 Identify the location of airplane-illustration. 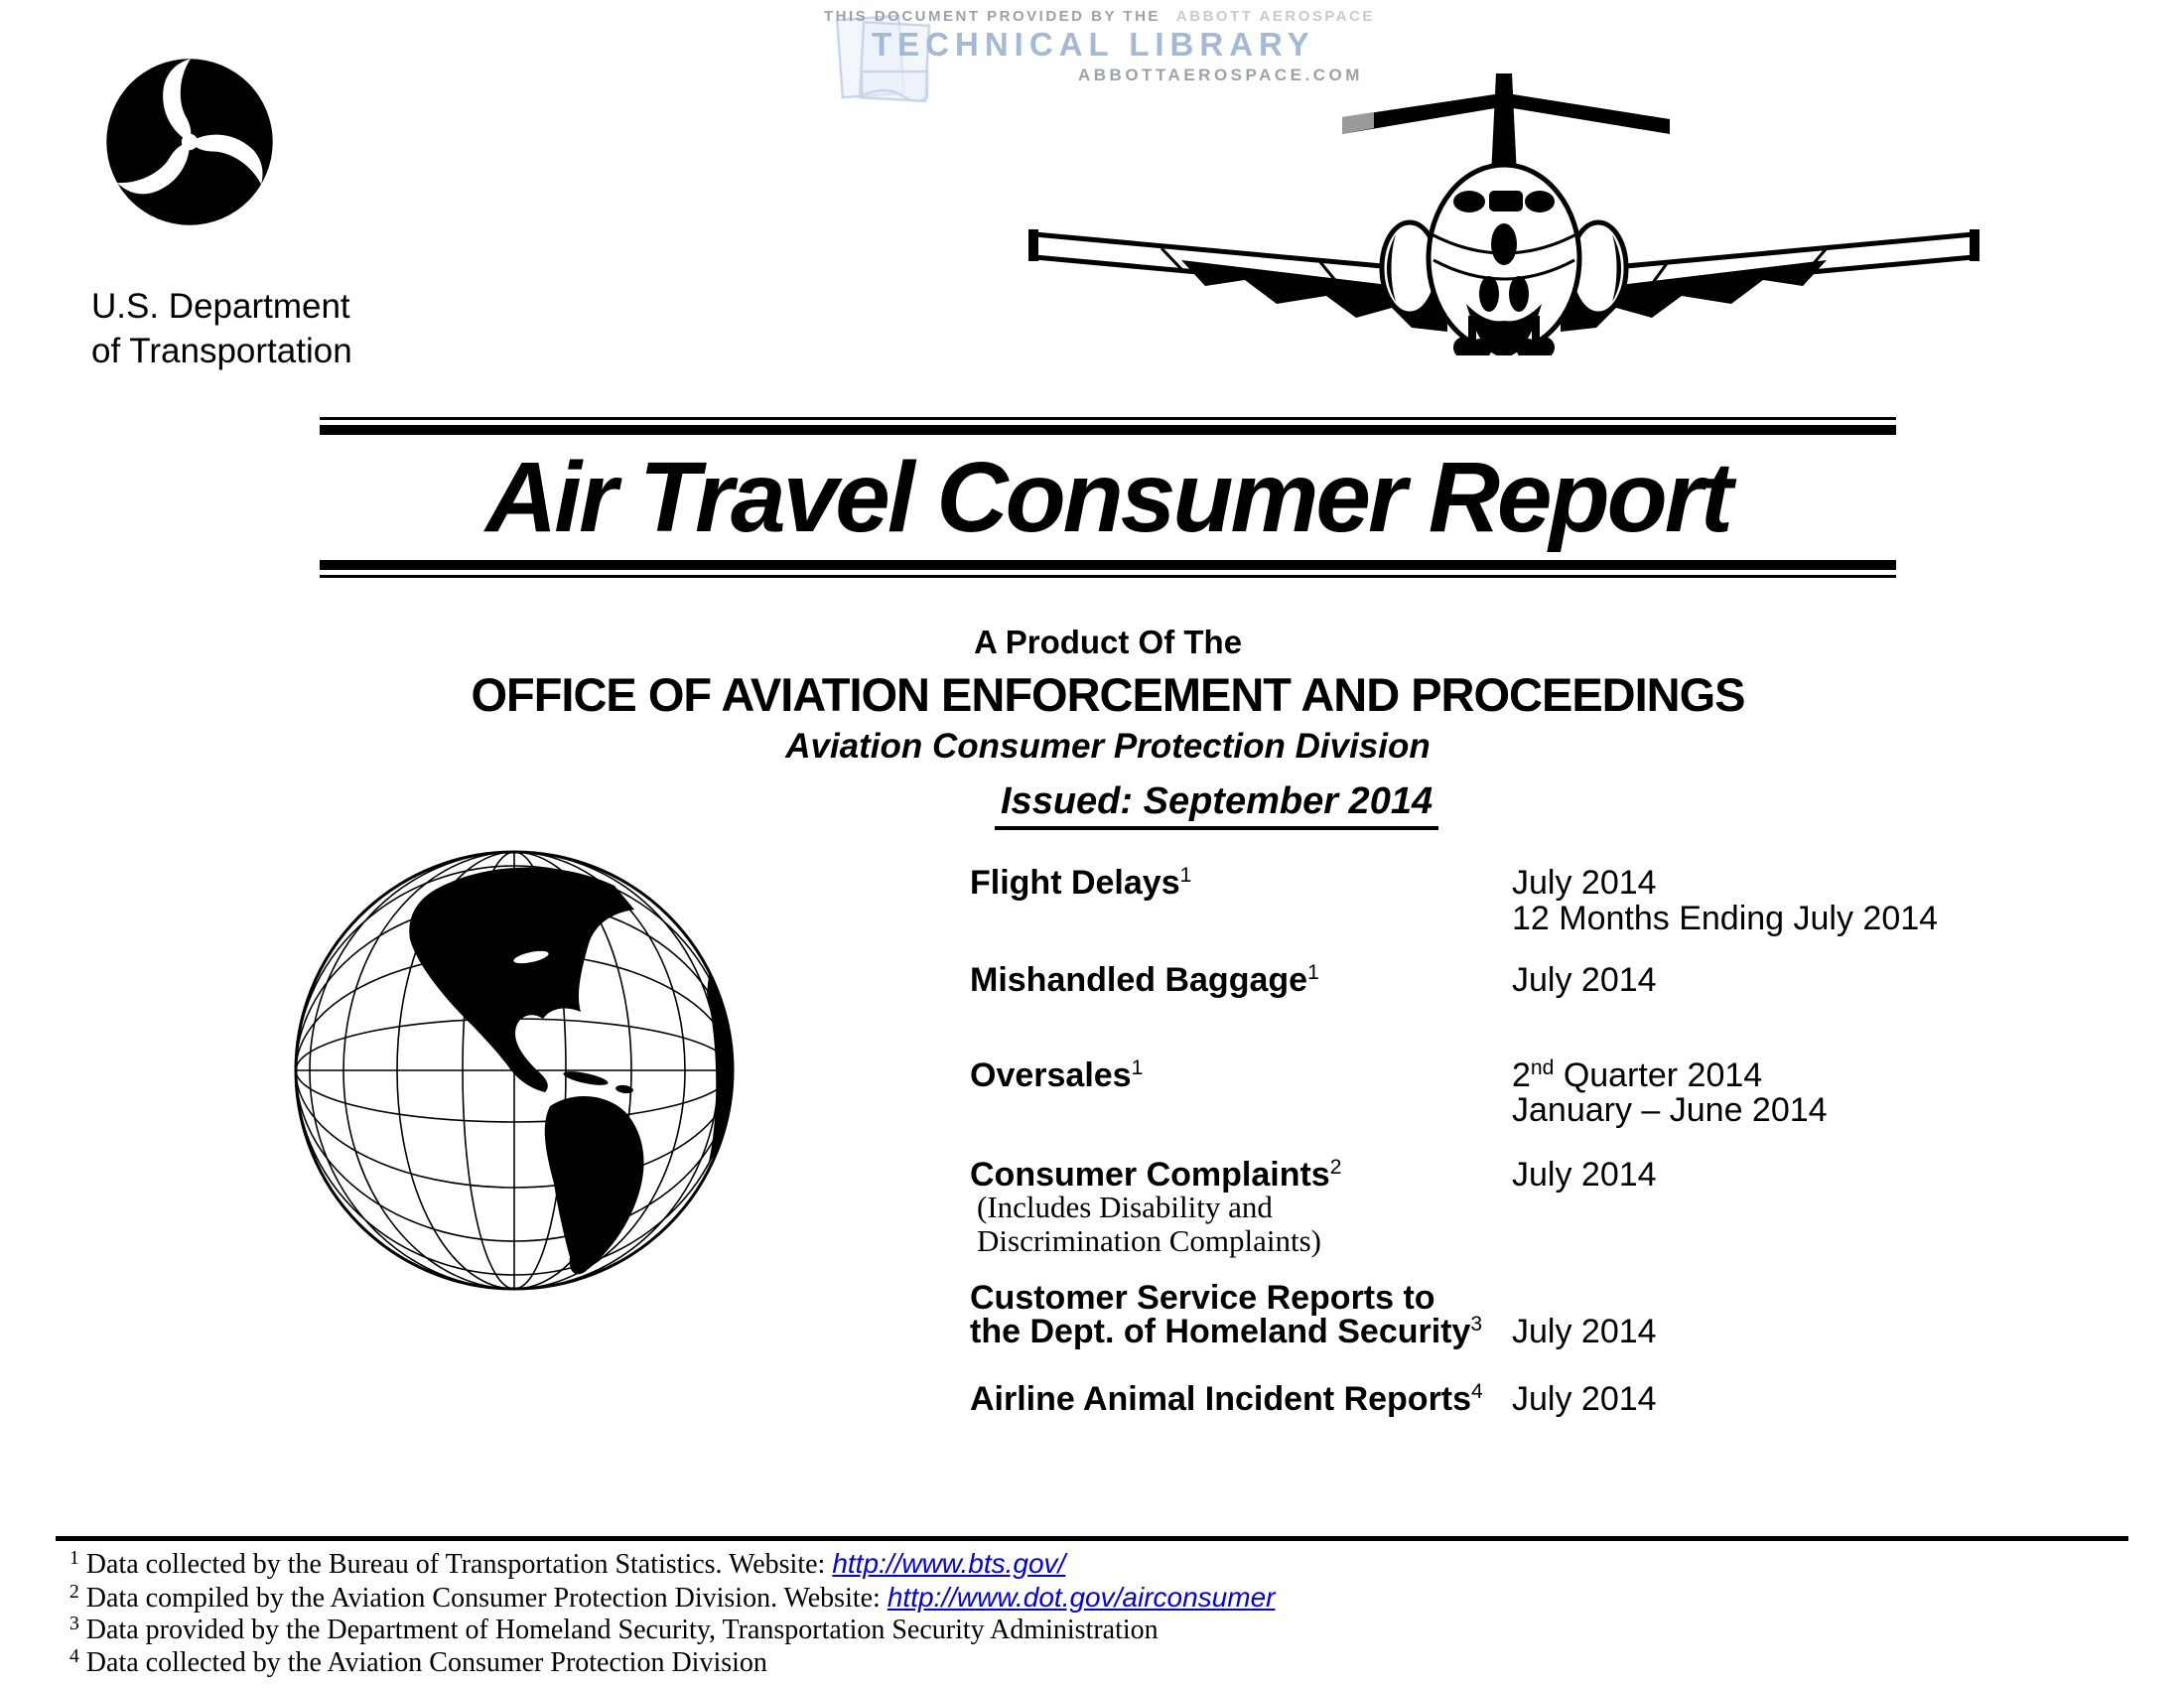
(1504, 214).